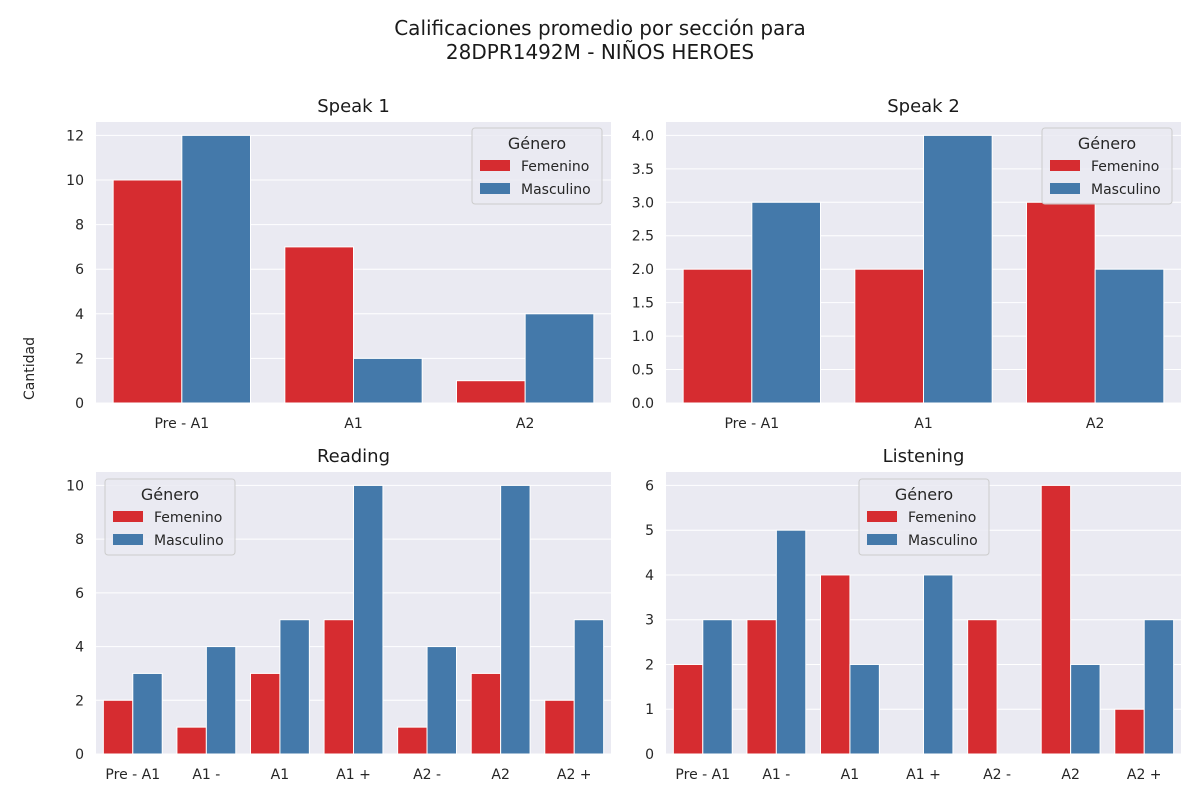 Image resolution: width=1200 pixels, height=800 pixels. I want to click on x-tick-label: A1 +, so click(923, 775).